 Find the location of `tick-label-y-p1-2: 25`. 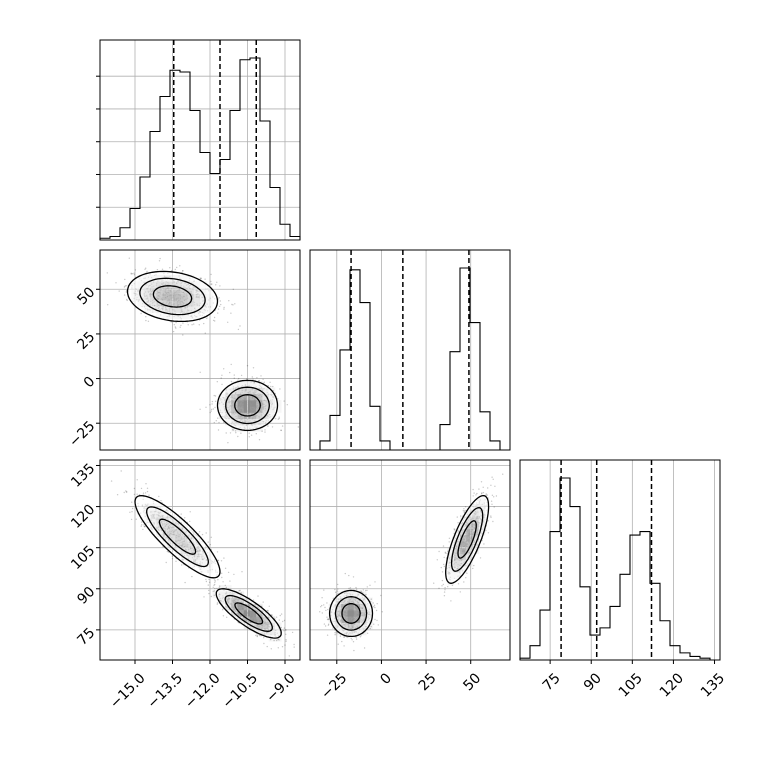

tick-label-y-p1-2: 25 is located at coordinates (86, 341).